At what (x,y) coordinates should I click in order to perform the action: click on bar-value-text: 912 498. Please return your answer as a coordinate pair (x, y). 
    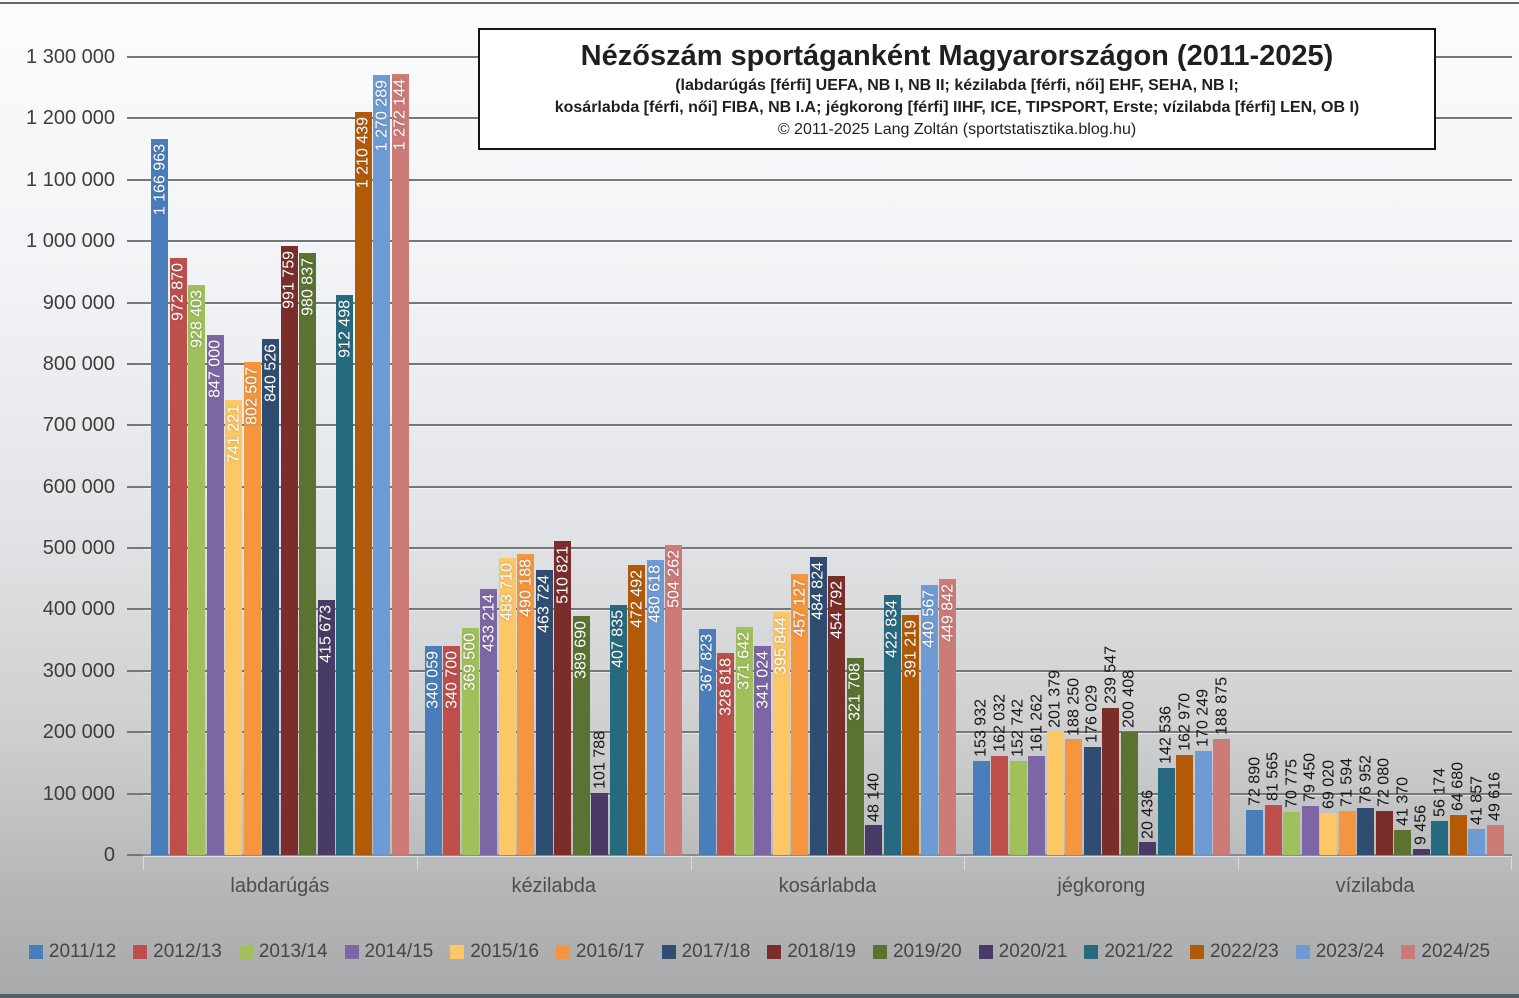
    Looking at the image, I should click on (345, 328).